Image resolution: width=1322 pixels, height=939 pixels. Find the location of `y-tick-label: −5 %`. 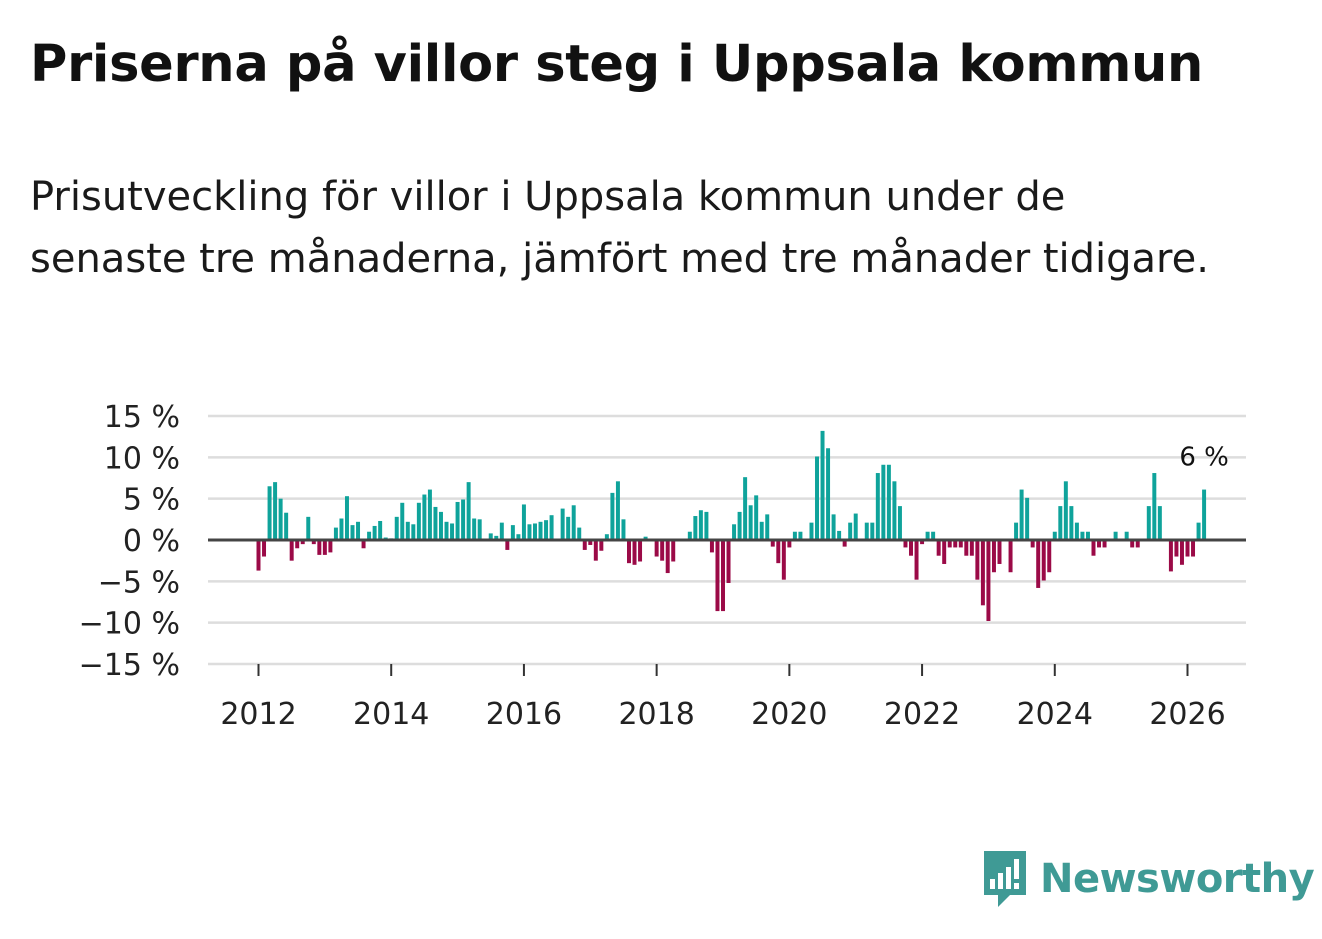

y-tick-label: −5 % is located at coordinates (139, 582).